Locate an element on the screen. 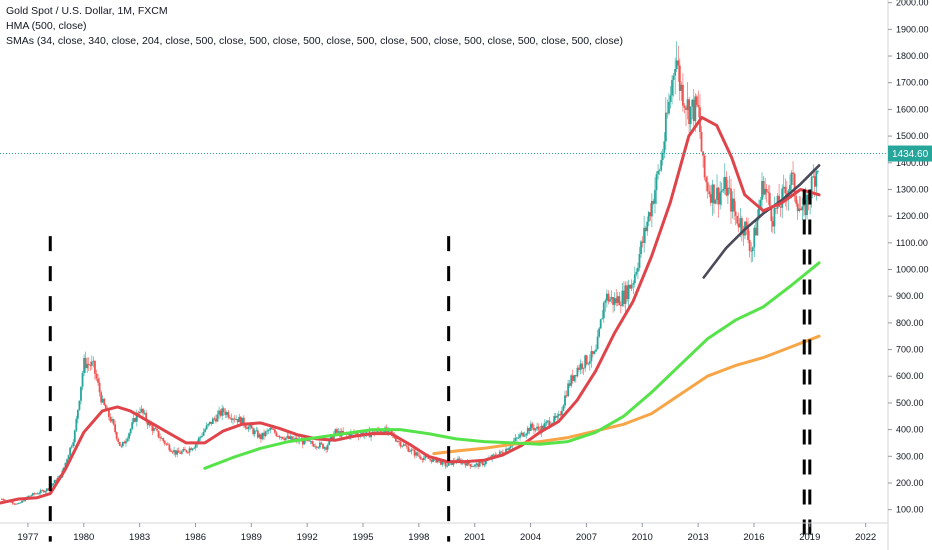  x-tick-label: 1977 is located at coordinates (27, 537).